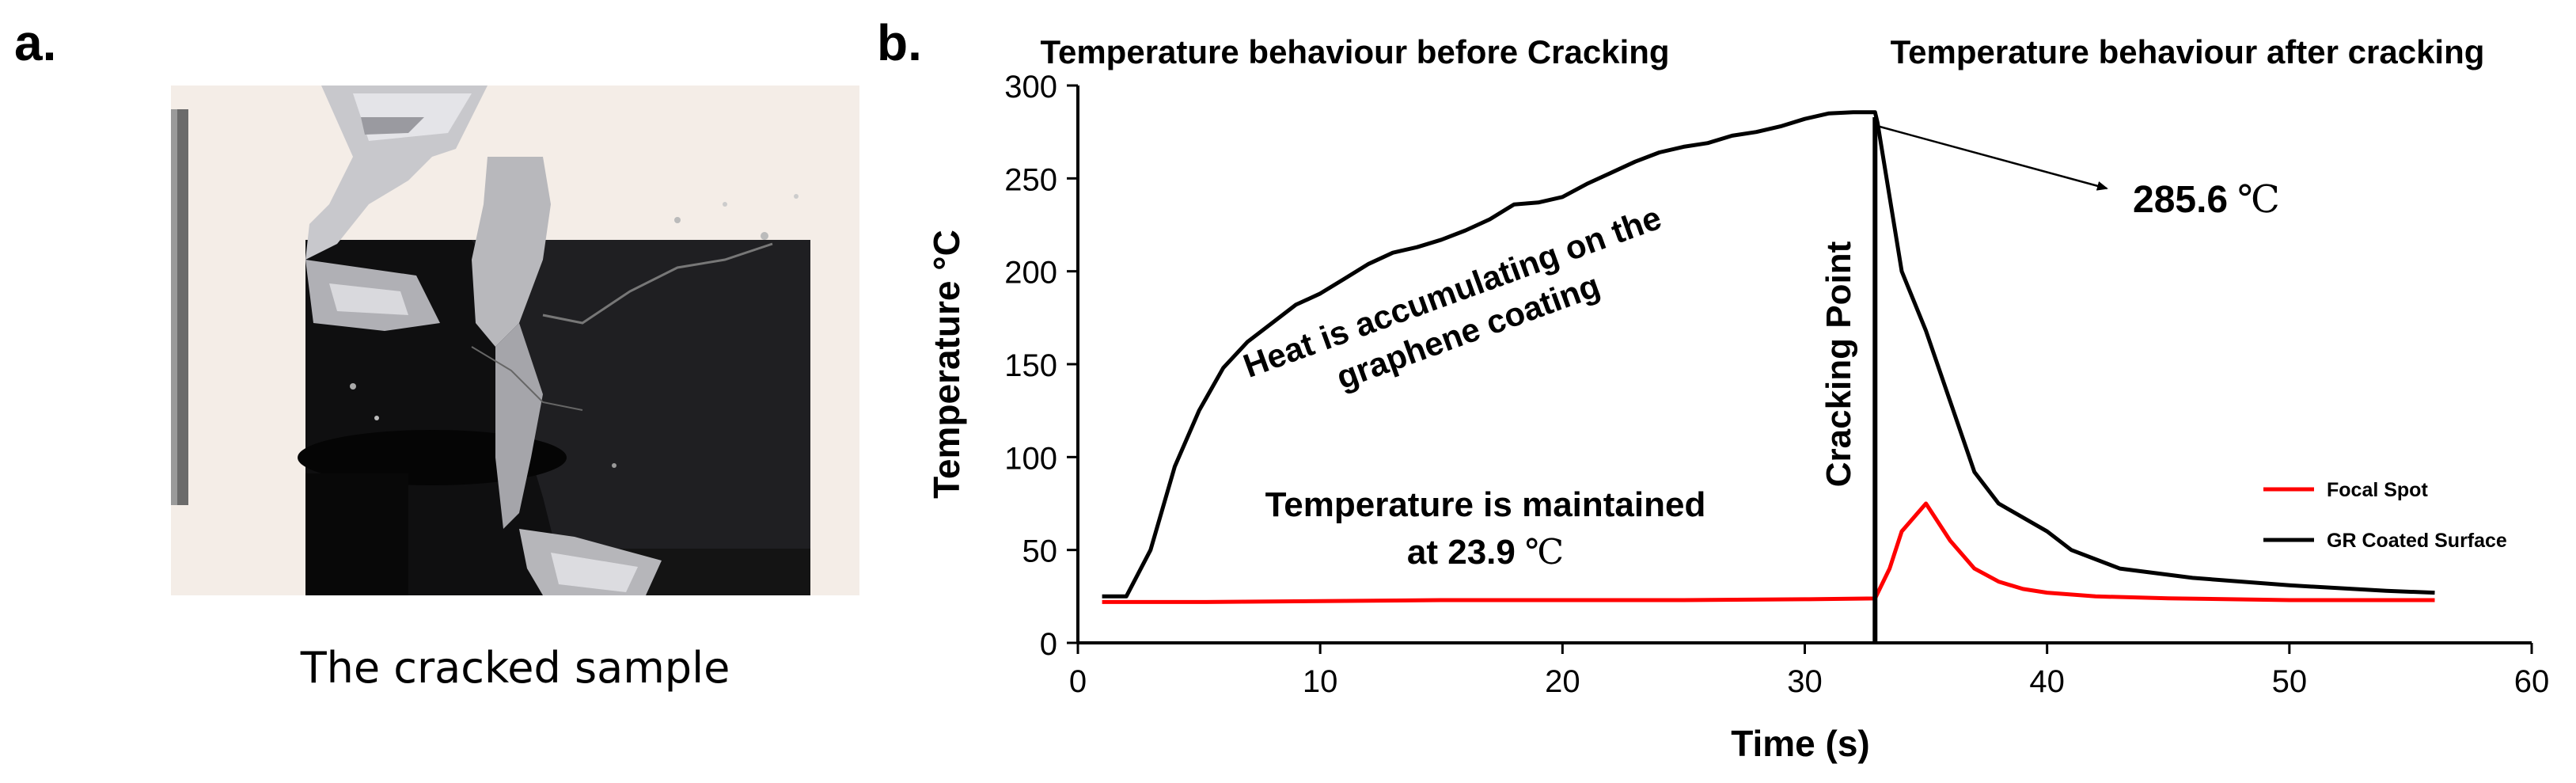 This screenshot has height=783, width=2576. Describe the element at coordinates (1030, 273) in the screenshot. I see `y-tick-label: 200` at that location.